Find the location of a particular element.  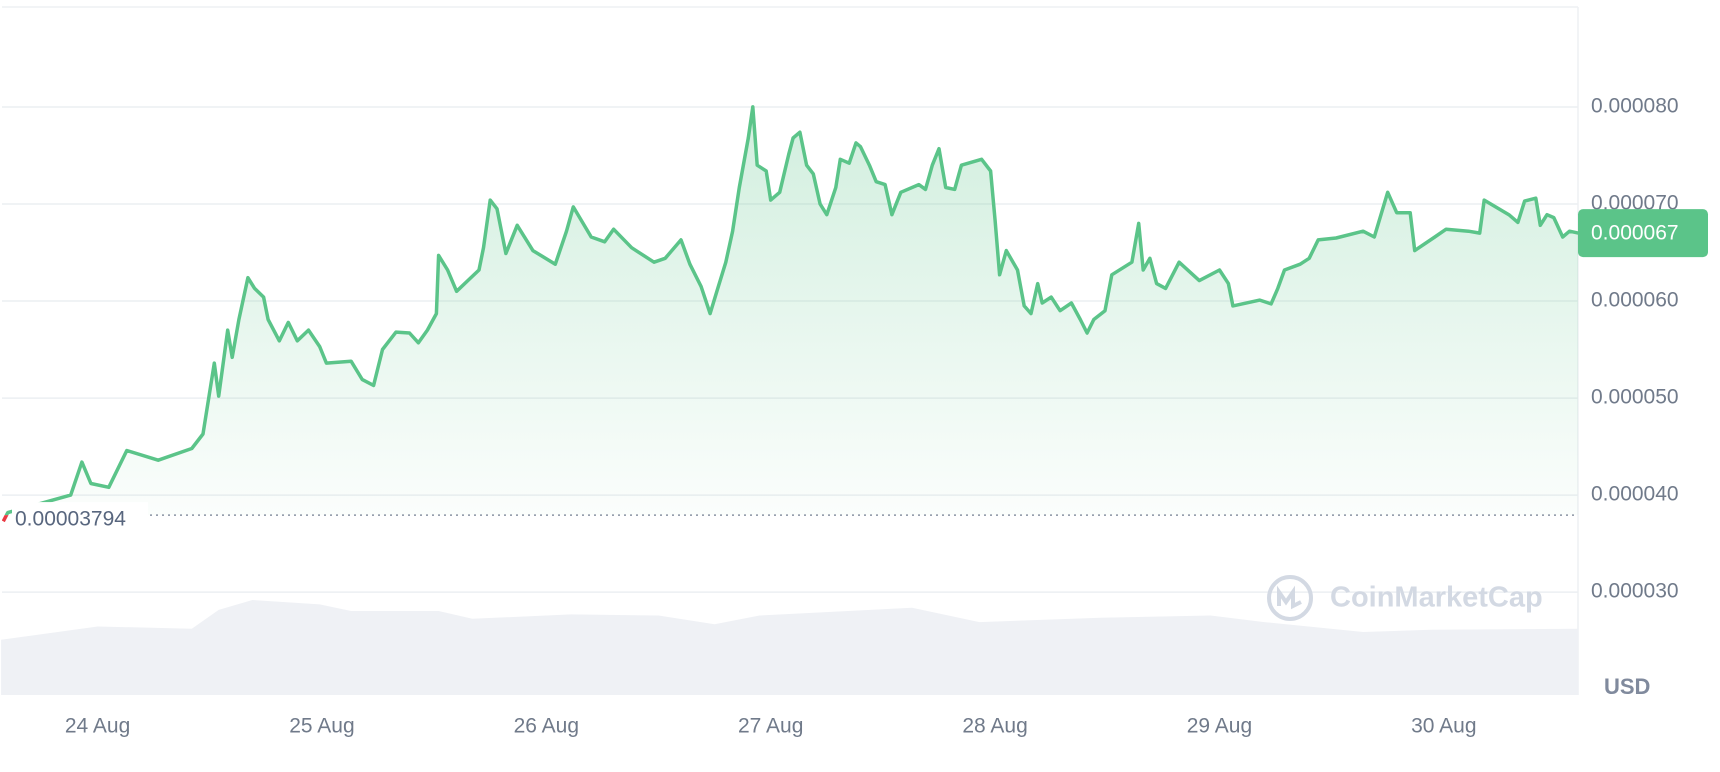

volume-layer: CoinMarketCap is located at coordinates (790, 635).